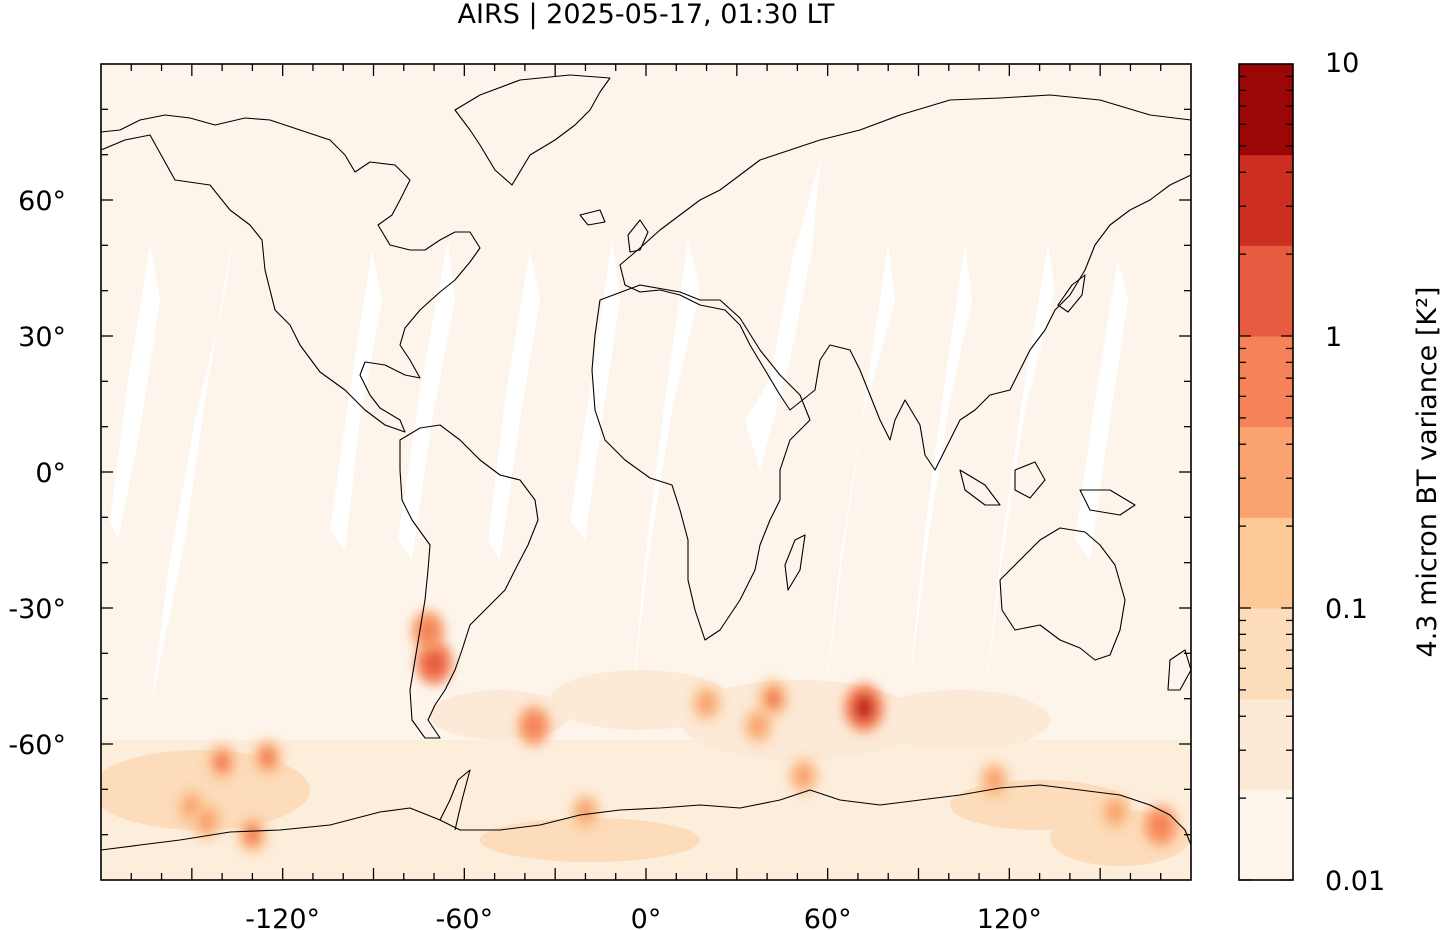 The height and width of the screenshot is (930, 1442). I want to click on colorbar-levels, so click(1266, 472).